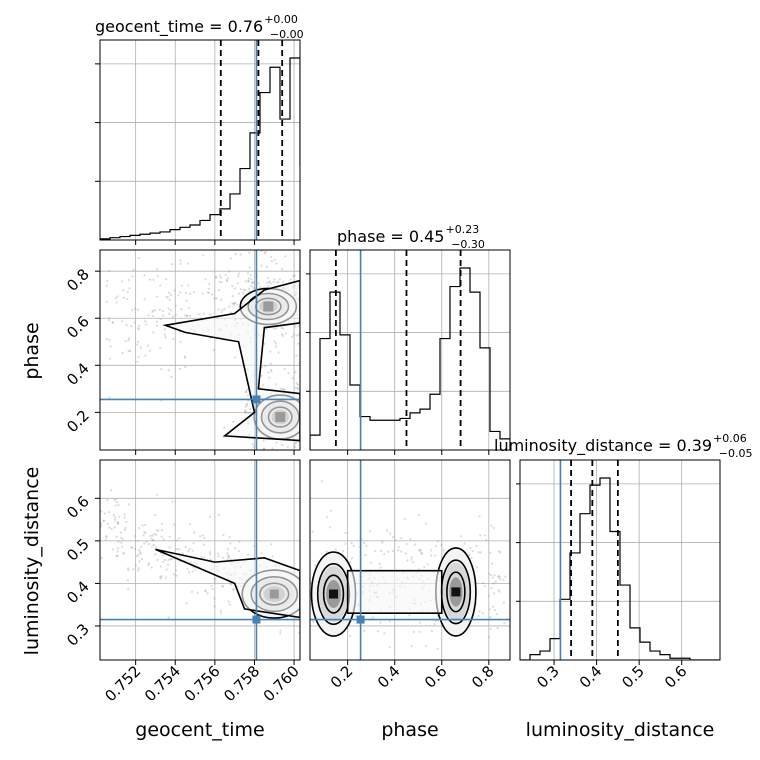 The height and width of the screenshot is (760, 760). I want to click on tick-label-x-phase-2: 0.6, so click(436, 677).